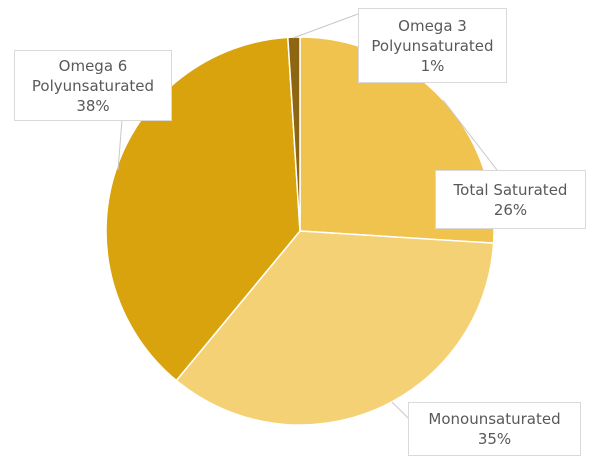  Describe the element at coordinates (510, 189) in the screenshot. I see `label-name: Total Saturated` at that location.